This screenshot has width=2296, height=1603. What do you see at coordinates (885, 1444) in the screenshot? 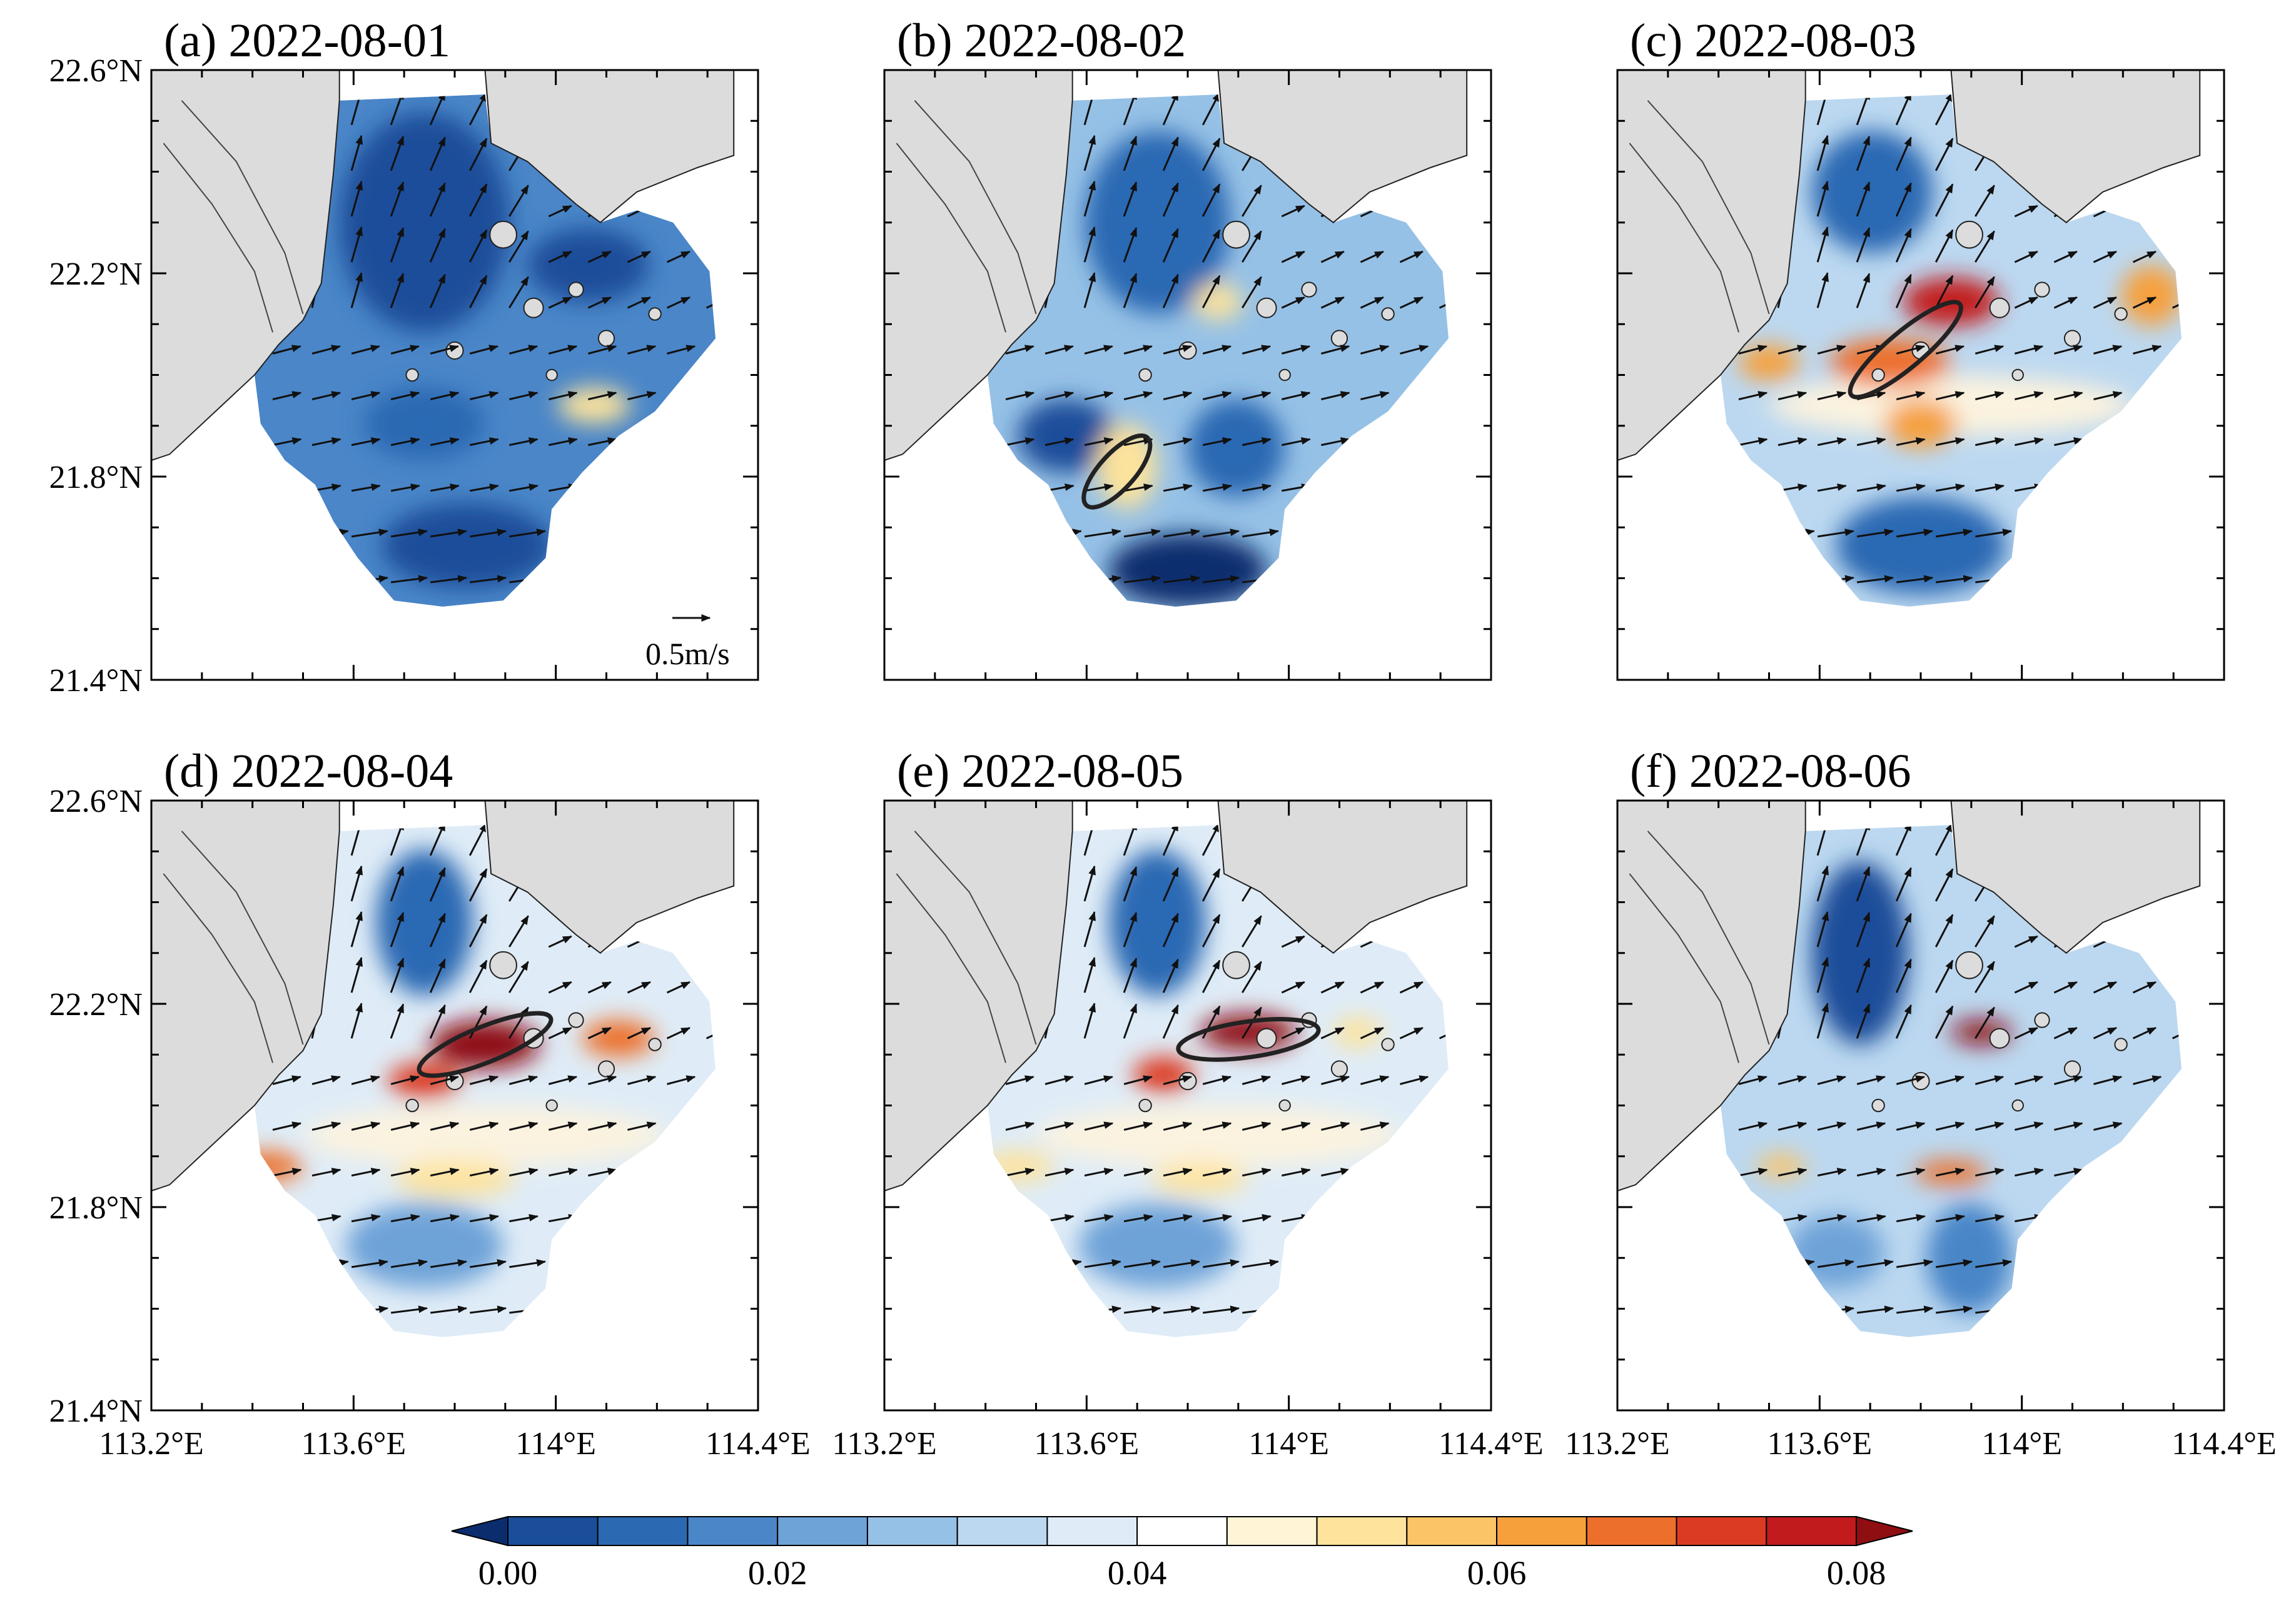
I see `x-tick-label: 113.2°E` at bounding box center [885, 1444].